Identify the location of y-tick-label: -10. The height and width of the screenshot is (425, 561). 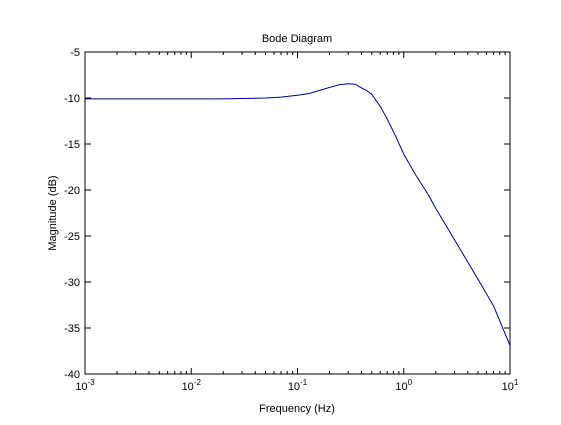
(72, 99).